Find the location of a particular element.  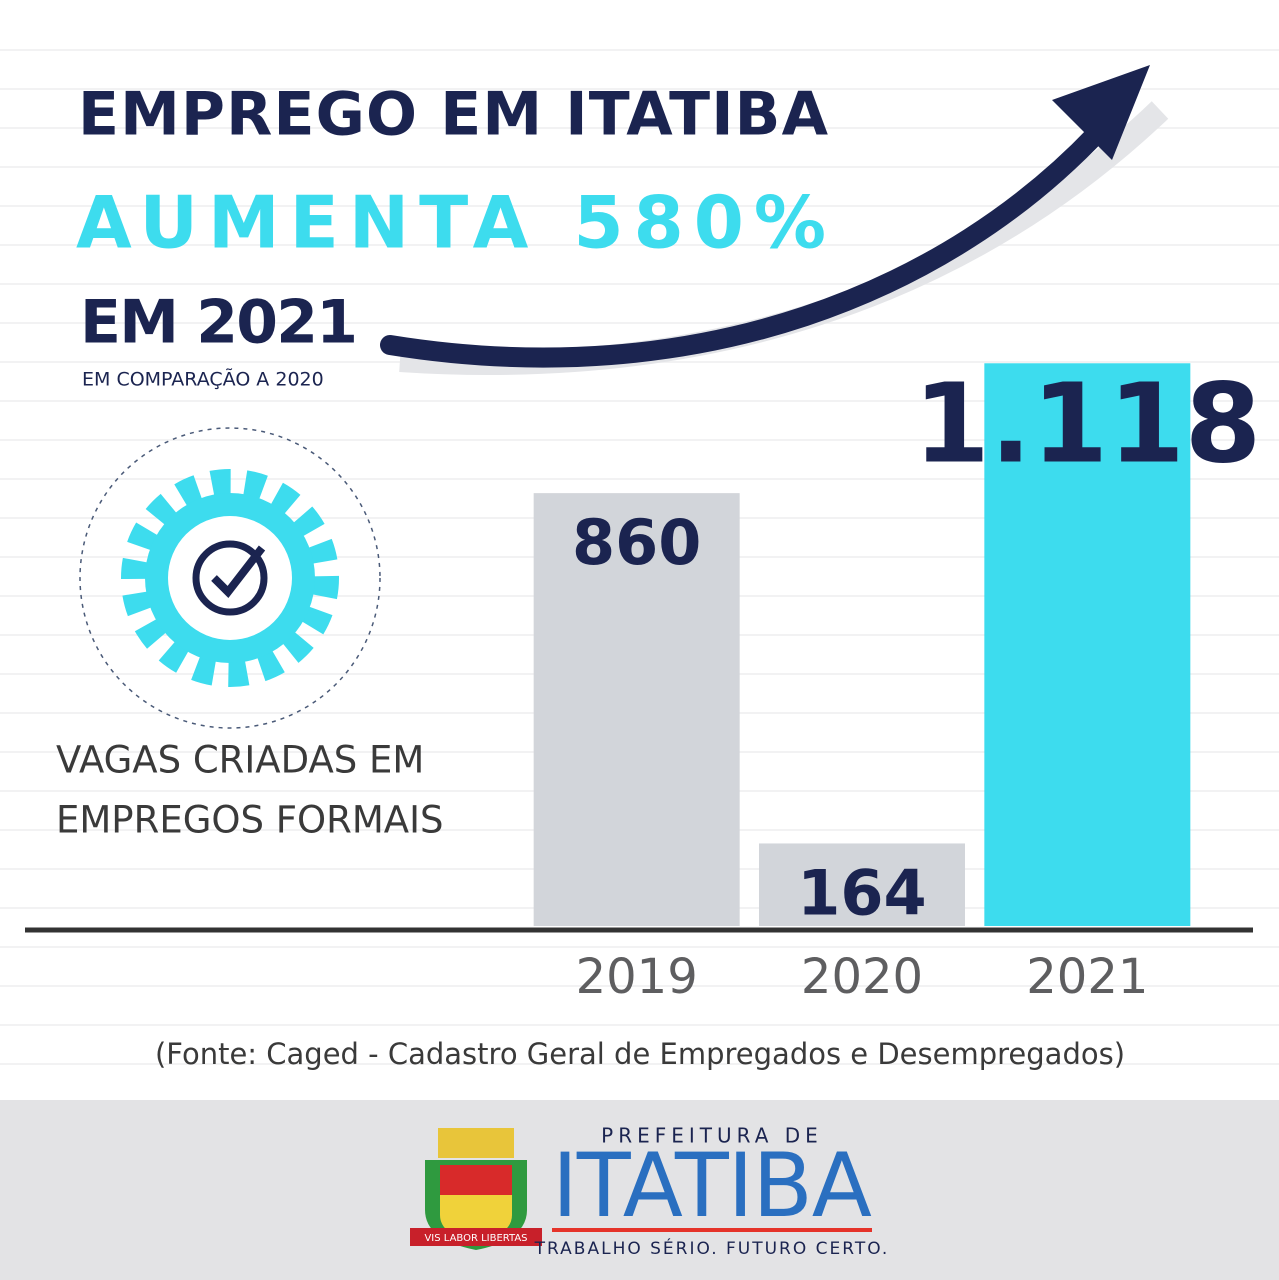

crest-crown is located at coordinates (476, 1143).